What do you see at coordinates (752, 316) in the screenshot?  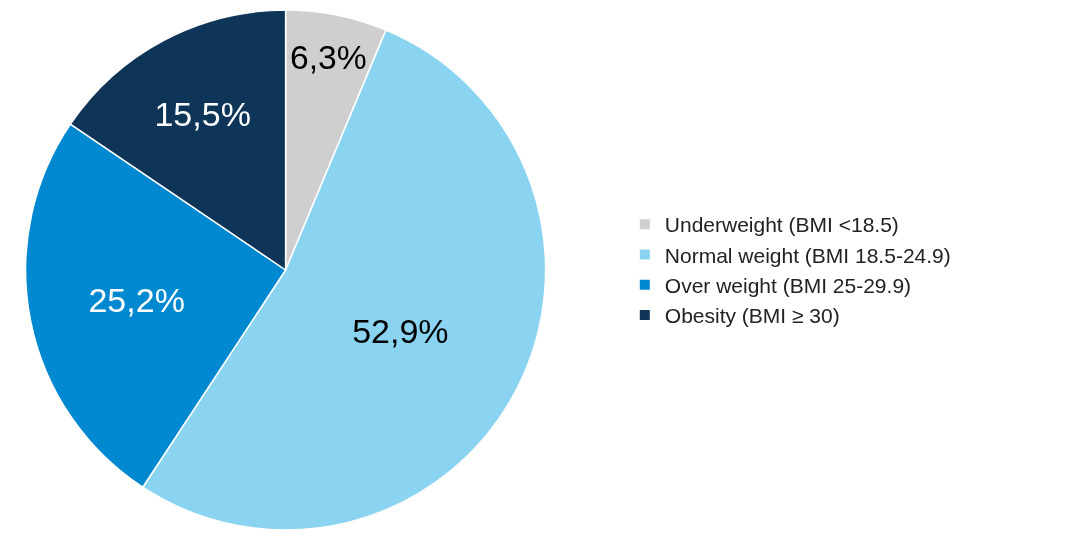 I see `legend-label: Obesity (BMI ≥ 30)` at bounding box center [752, 316].